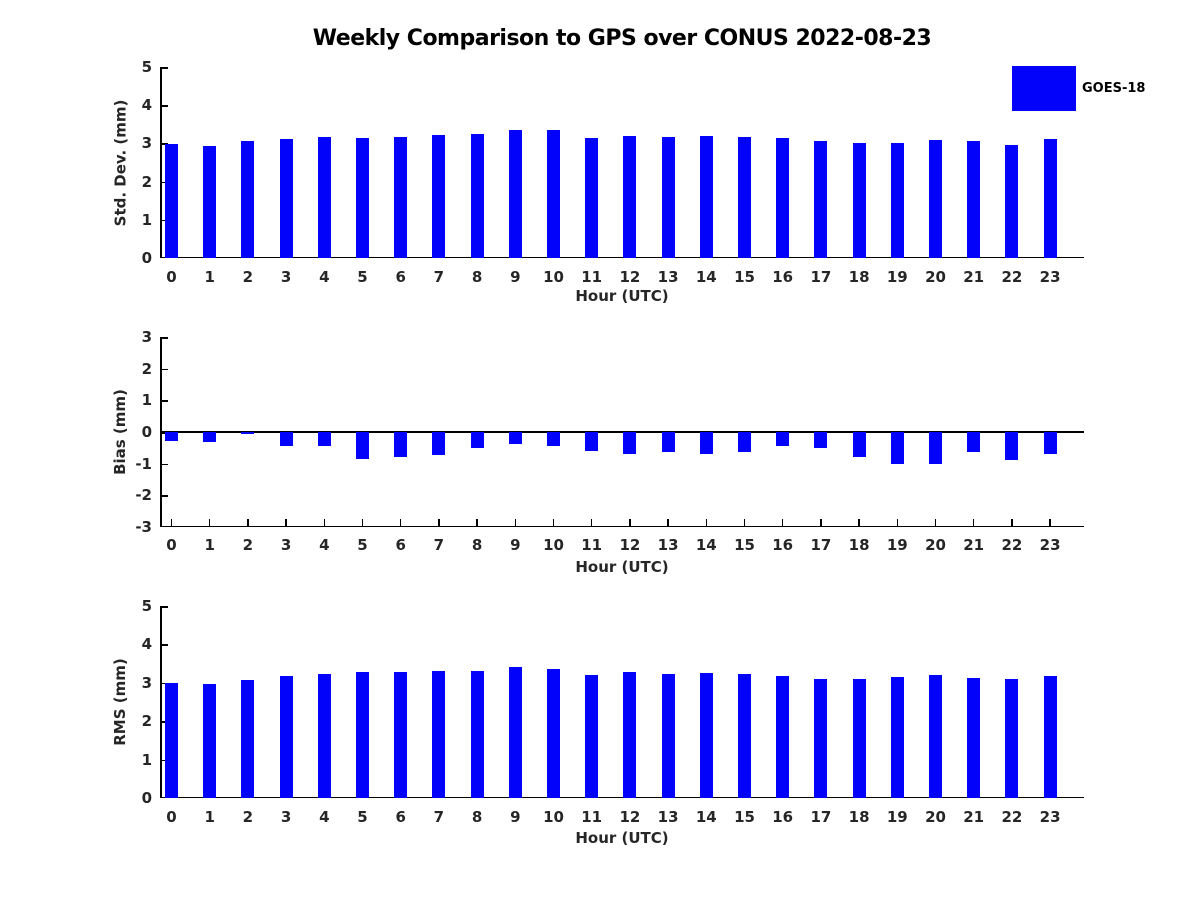  I want to click on std-dev-y-tick-label: 3, so click(146, 143).